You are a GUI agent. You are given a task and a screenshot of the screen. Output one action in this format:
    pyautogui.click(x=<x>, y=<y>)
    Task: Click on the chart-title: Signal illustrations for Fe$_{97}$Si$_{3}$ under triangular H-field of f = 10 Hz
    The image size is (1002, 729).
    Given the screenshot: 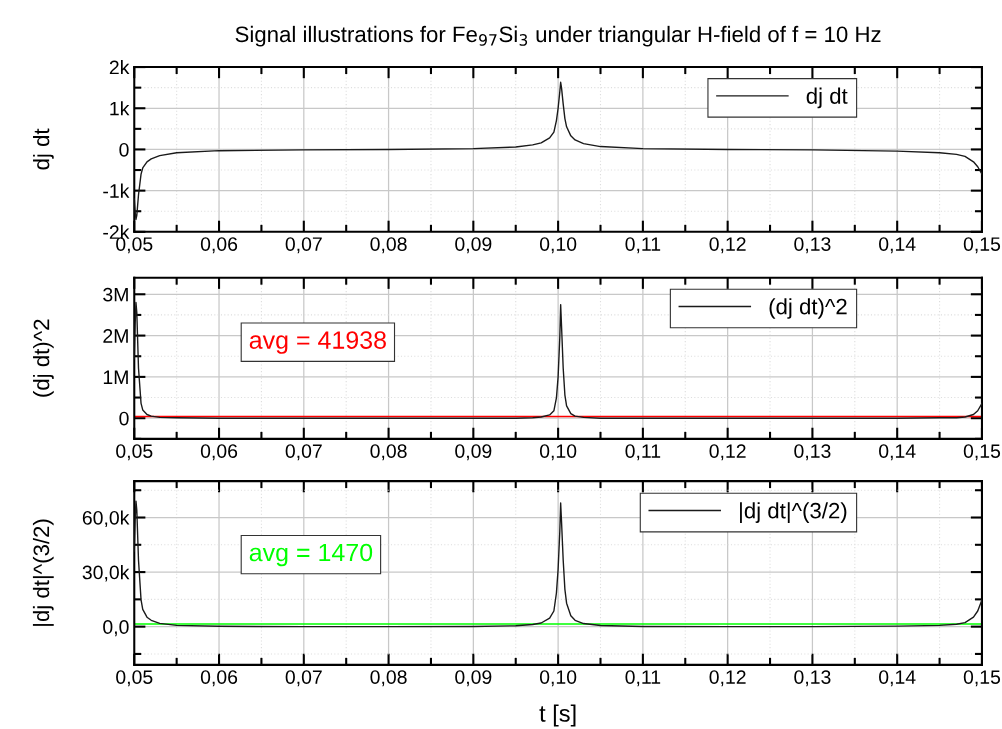 What is the action you would take?
    pyautogui.click(x=558, y=36)
    